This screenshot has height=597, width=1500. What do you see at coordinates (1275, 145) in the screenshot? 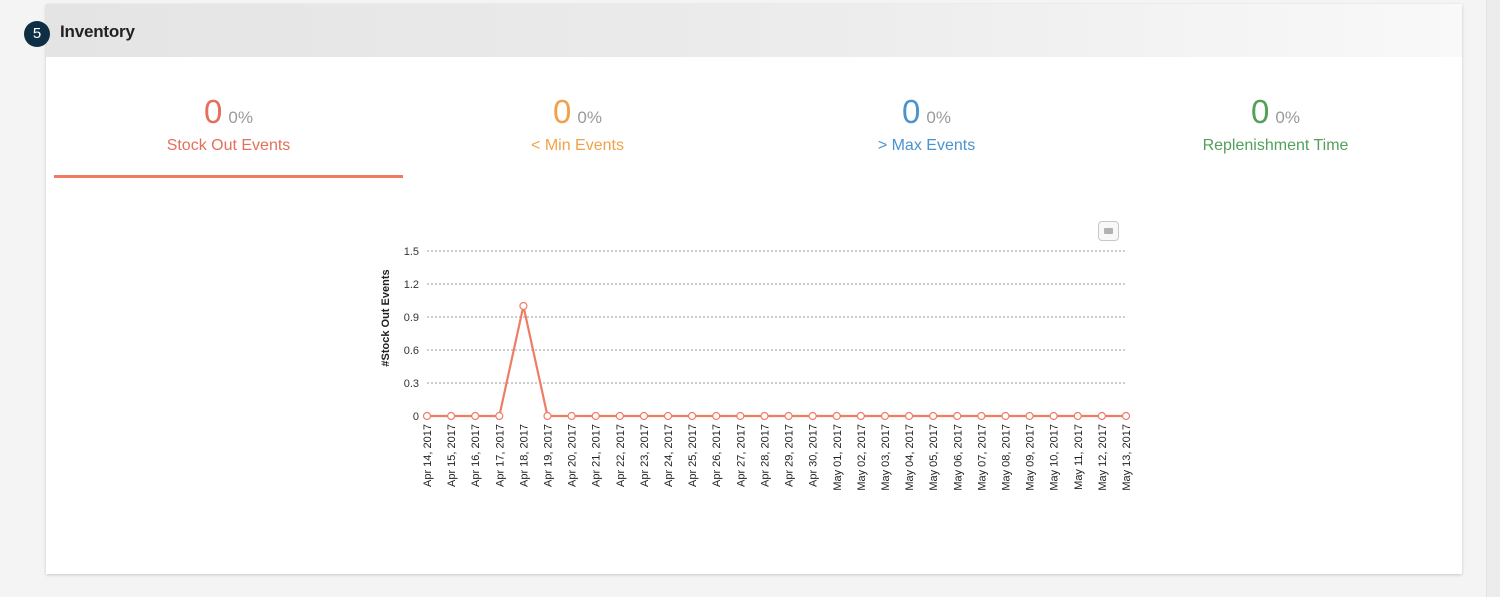
I see `tab-label: Replenishment Time` at bounding box center [1275, 145].